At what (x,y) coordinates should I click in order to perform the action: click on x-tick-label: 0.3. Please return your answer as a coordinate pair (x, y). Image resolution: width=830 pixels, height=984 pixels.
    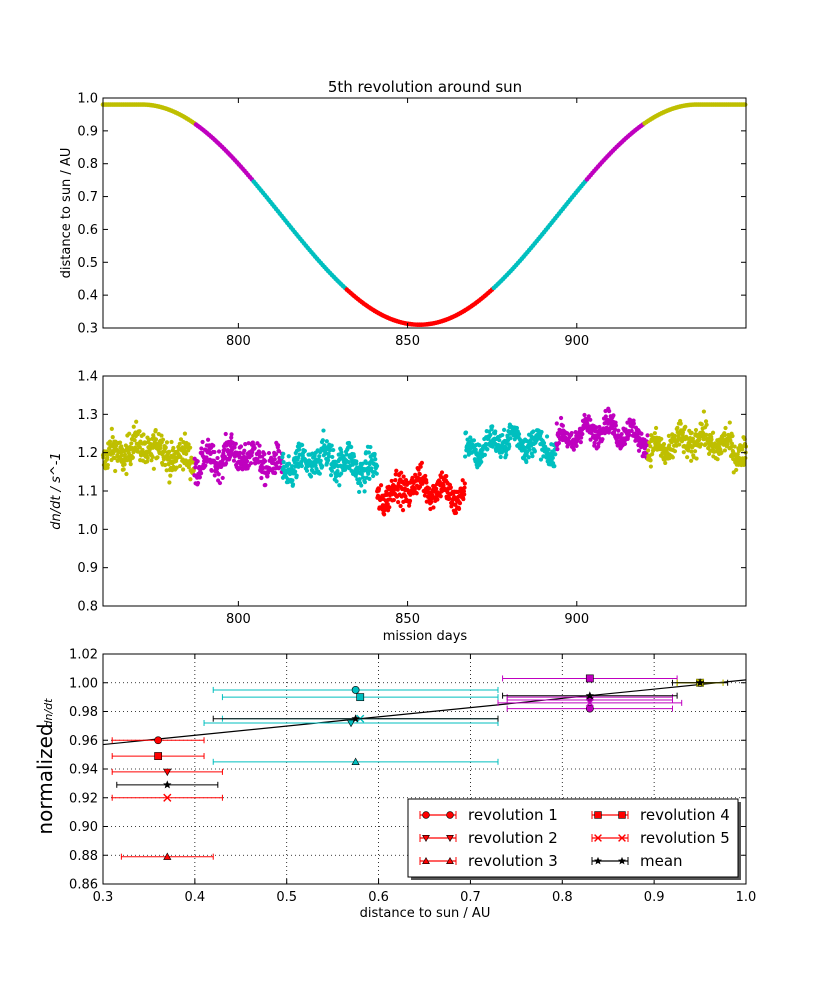
    Looking at the image, I should click on (103, 897).